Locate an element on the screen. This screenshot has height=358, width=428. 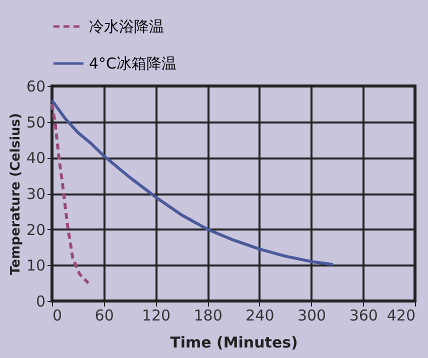
x-axis-title: Time (Minutes) is located at coordinates (234, 343).